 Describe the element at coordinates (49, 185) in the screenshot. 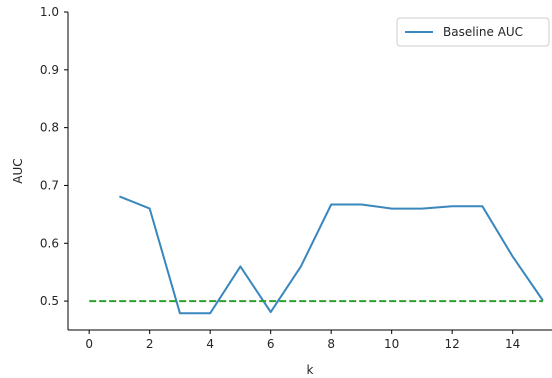

I see `y-tick-label: 0.7` at that location.